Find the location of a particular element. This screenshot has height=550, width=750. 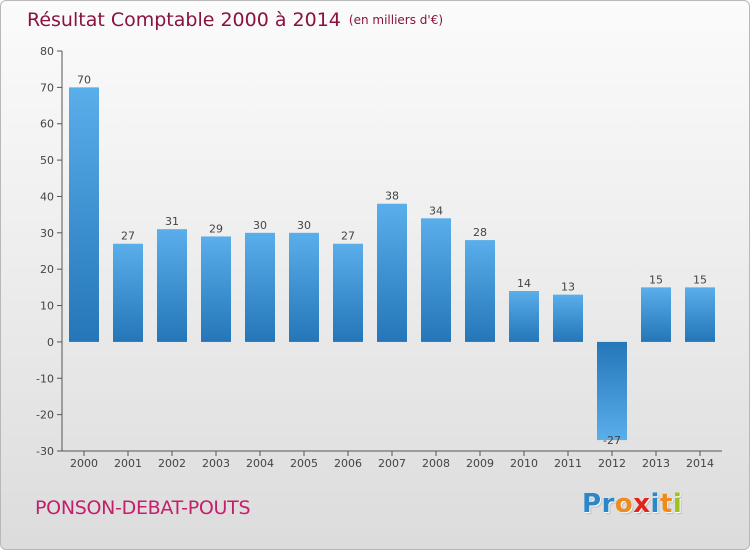

town-name: PONSON-DEBAT-POUTS is located at coordinates (143, 508).